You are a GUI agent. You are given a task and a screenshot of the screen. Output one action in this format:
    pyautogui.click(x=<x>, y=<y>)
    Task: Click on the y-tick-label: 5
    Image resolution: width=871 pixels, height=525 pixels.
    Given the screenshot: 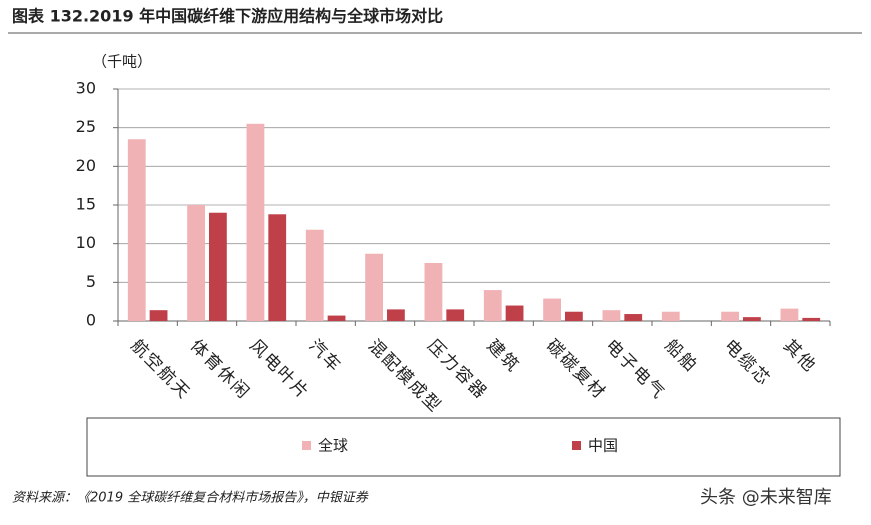 What is the action you would take?
    pyautogui.click(x=91, y=281)
    